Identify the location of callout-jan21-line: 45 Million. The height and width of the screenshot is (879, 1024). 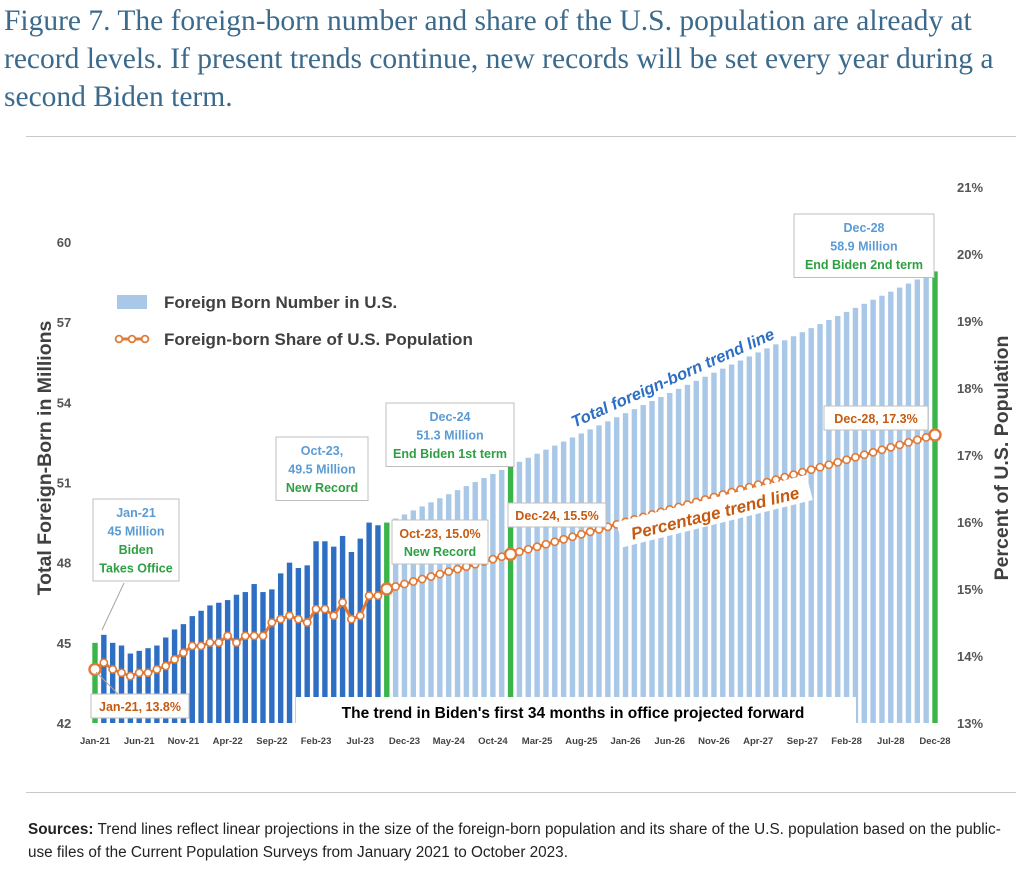
(136, 532).